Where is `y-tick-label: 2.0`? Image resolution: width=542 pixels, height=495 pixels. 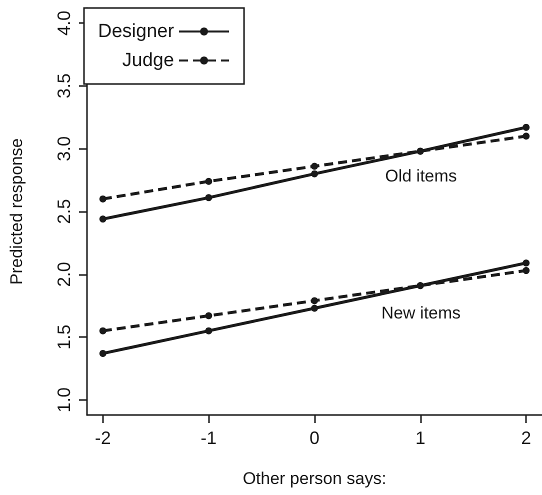
y-tick-label: 2.0 is located at coordinates (64, 274).